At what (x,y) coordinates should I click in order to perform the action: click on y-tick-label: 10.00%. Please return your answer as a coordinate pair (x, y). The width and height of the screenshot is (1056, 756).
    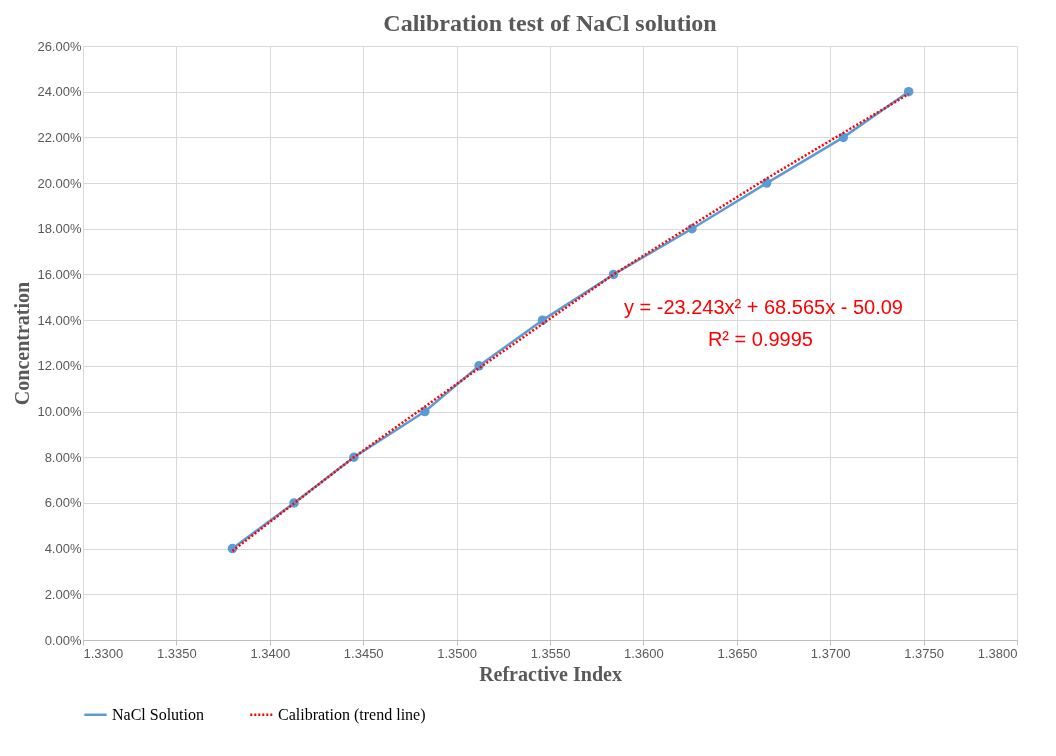
    Looking at the image, I should click on (59, 412).